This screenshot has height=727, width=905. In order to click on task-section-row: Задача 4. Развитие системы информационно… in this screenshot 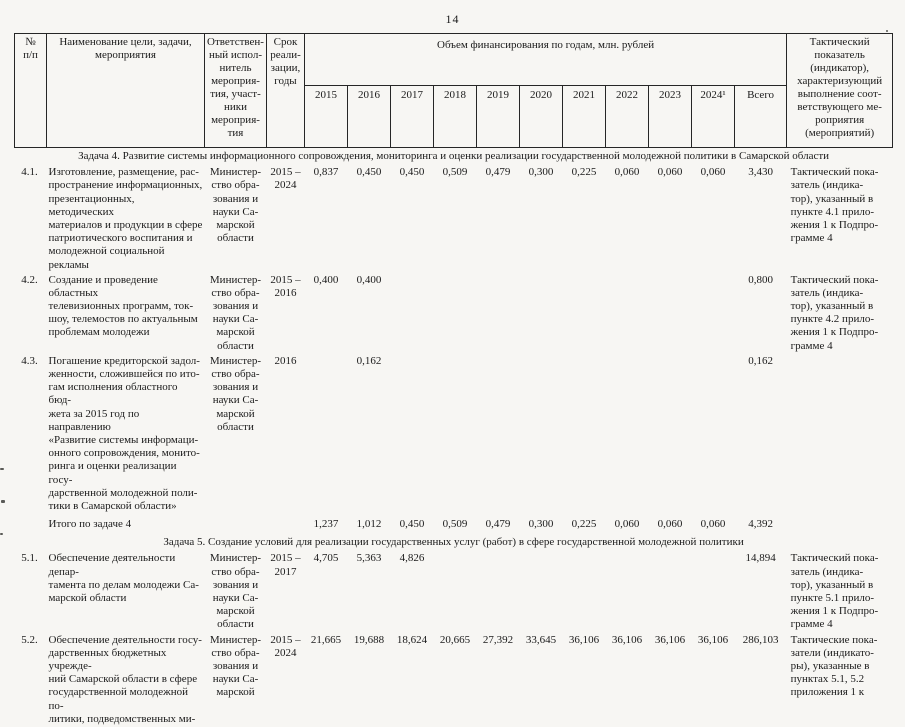, I will do `click(454, 157)`.